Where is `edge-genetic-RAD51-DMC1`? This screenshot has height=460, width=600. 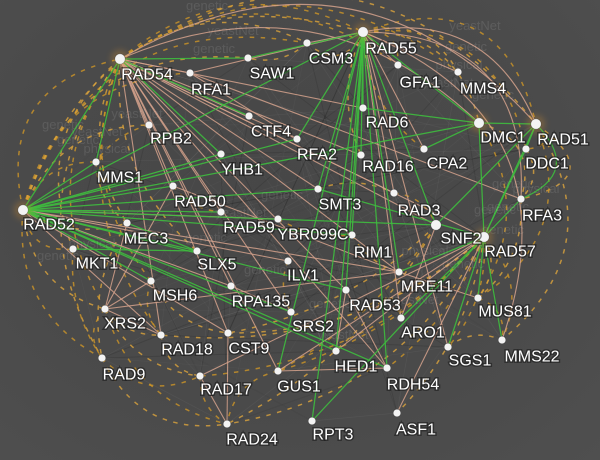 edge-genetic-RAD51-DMC1 is located at coordinates (507, 123).